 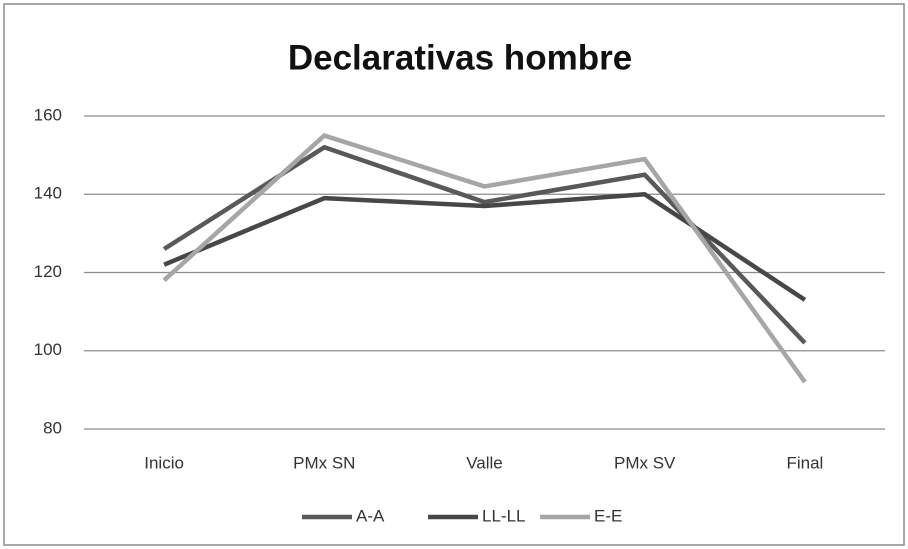 What do you see at coordinates (324, 462) in the screenshot?
I see `x-tick-label: PMx SN` at bounding box center [324, 462].